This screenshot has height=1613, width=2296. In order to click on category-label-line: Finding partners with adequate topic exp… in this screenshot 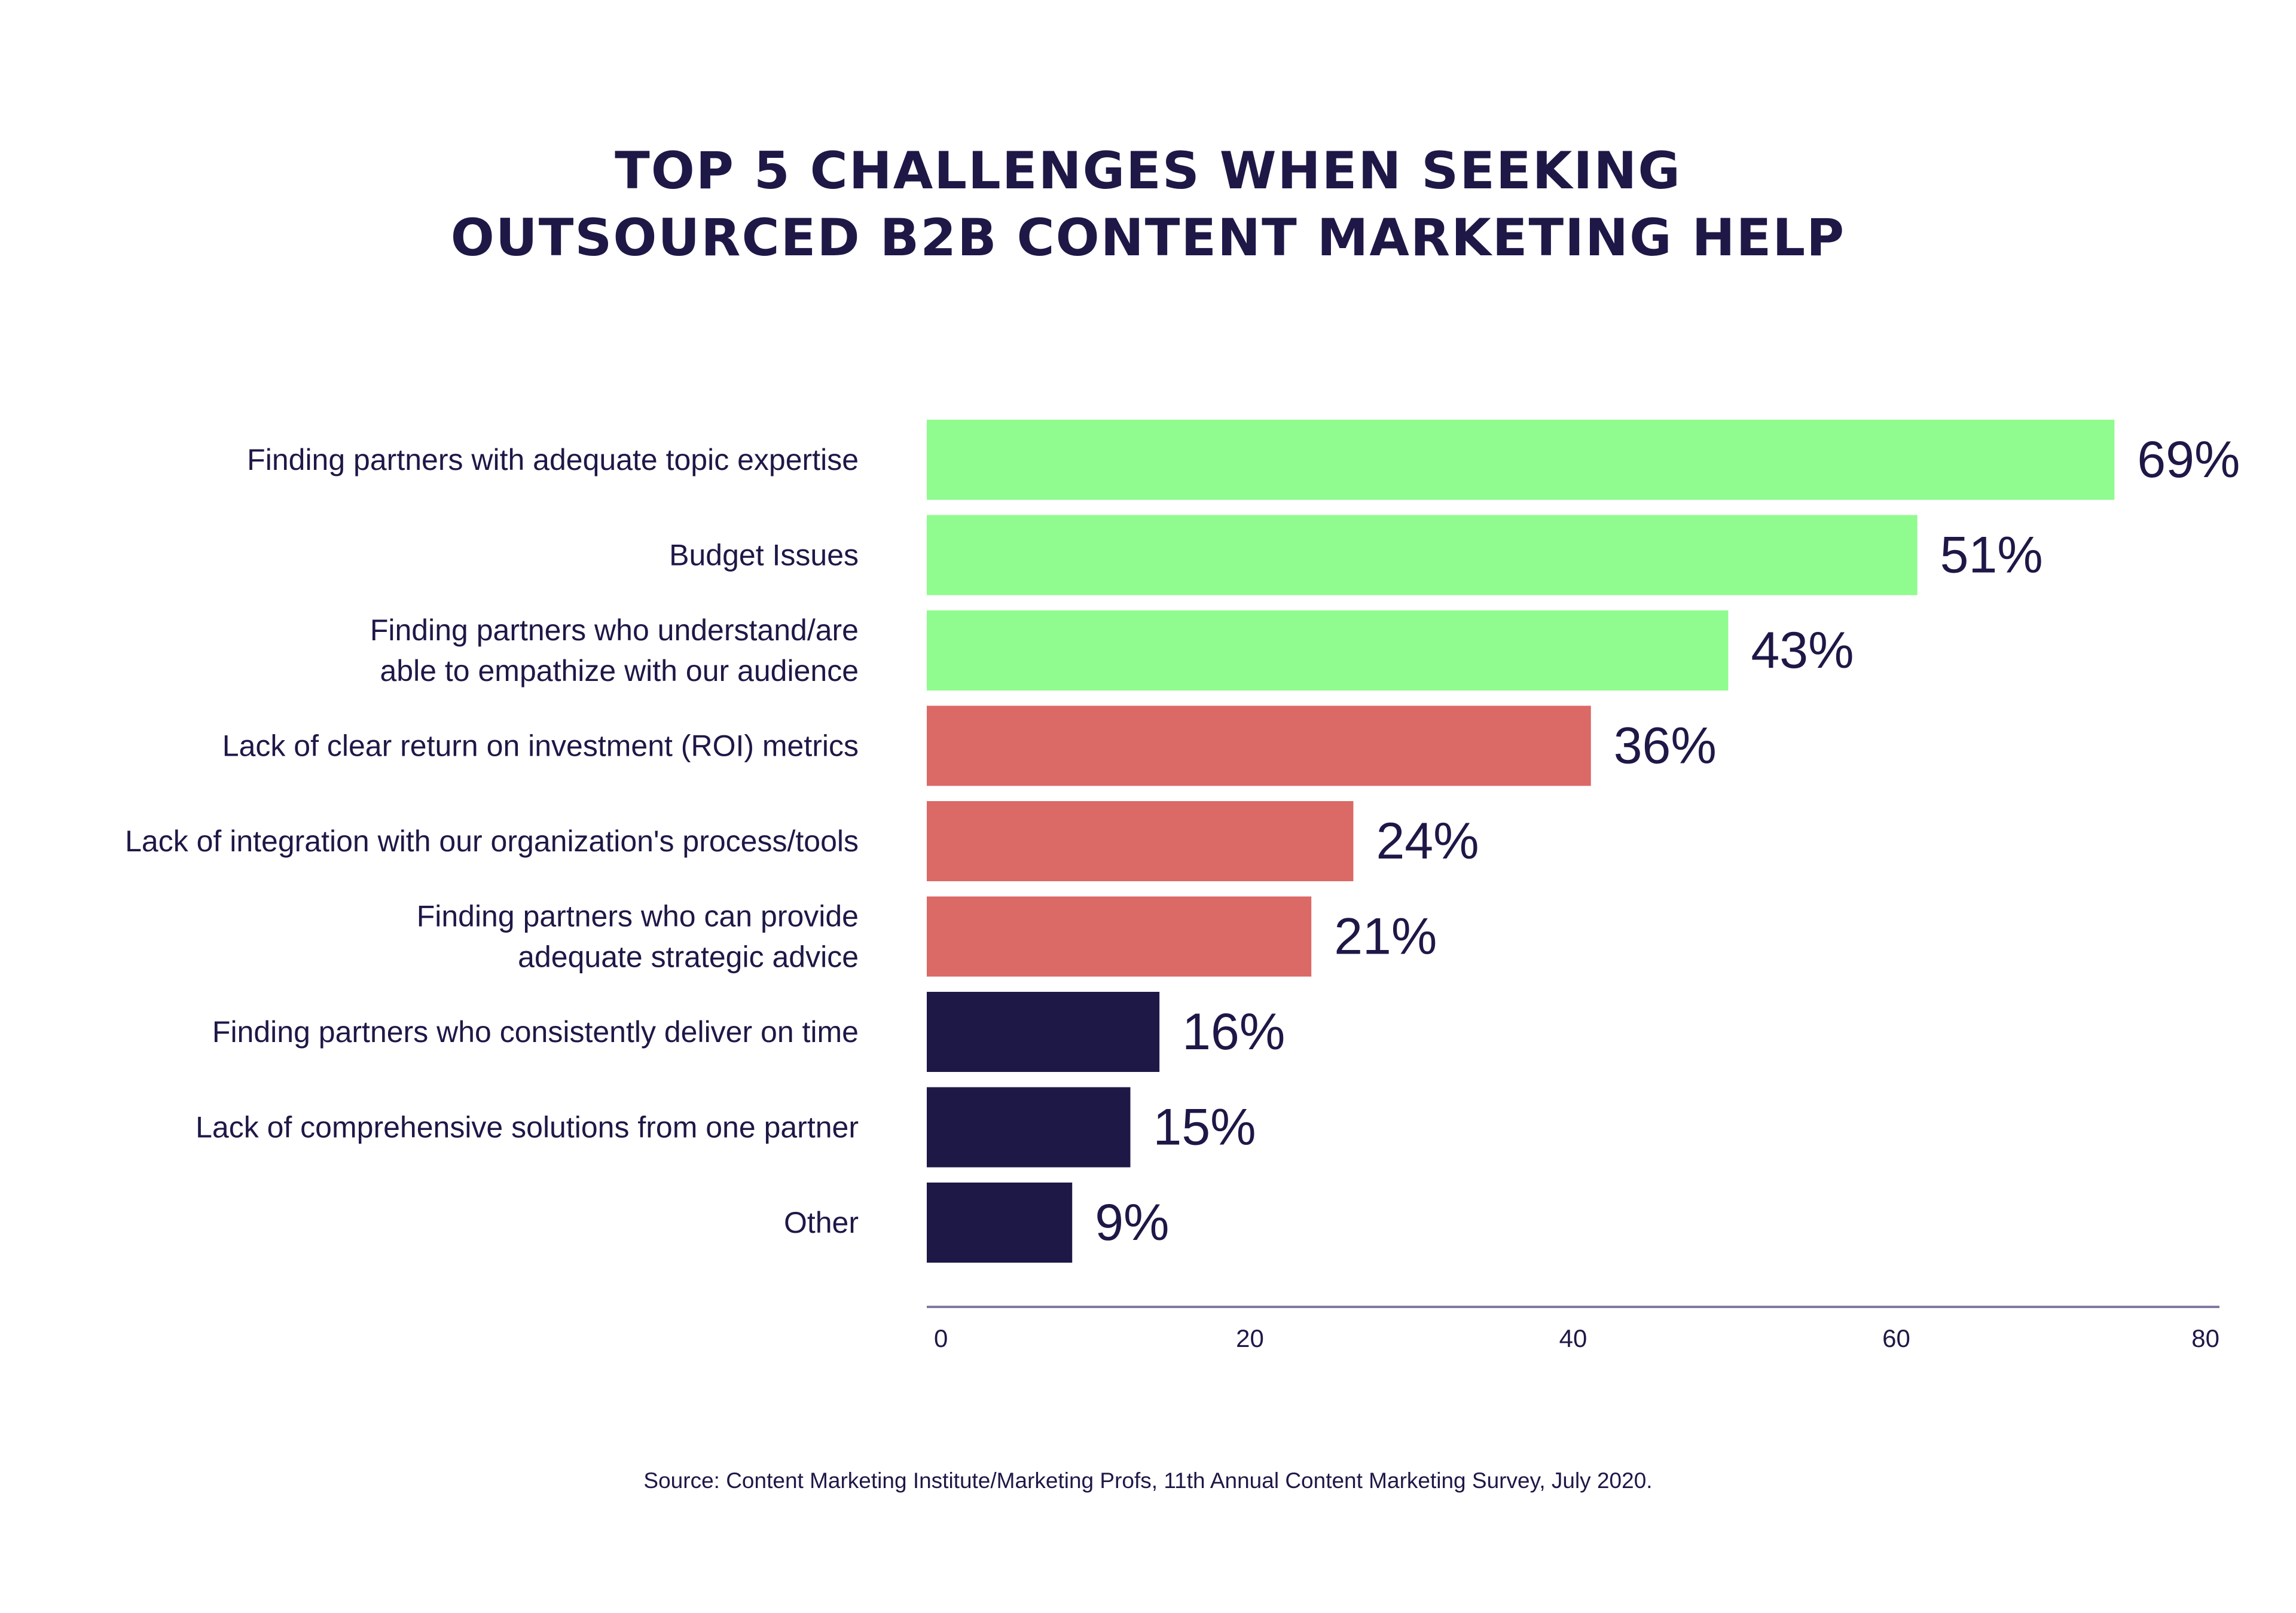, I will do `click(553, 459)`.